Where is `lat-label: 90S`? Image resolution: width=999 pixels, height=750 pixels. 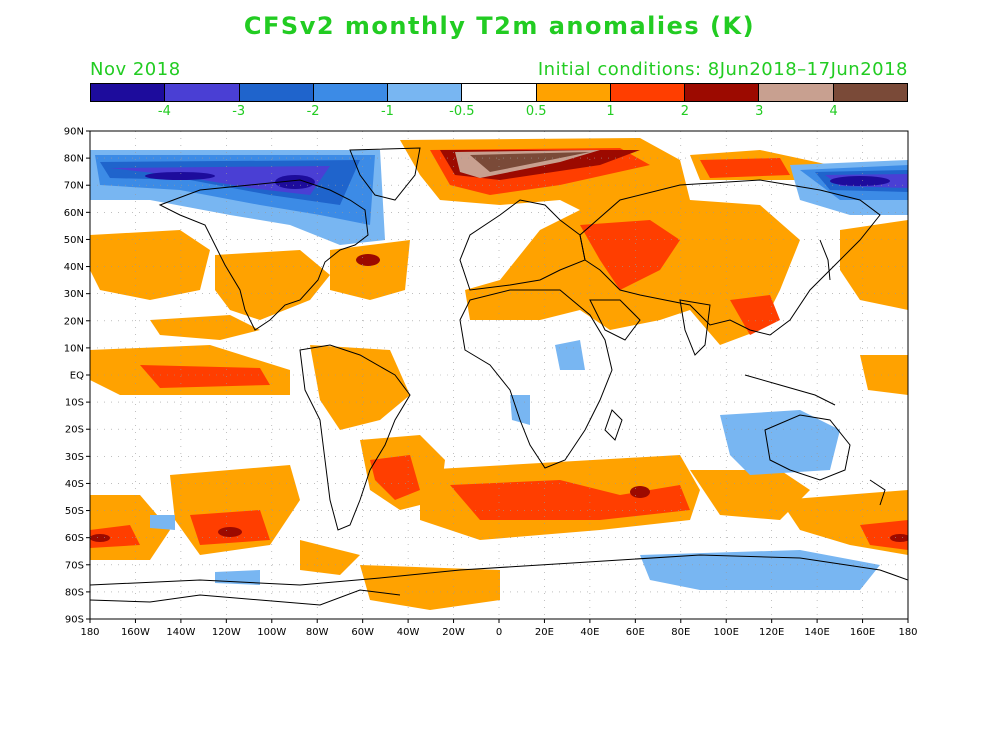 lat-label: 90S is located at coordinates (74, 620).